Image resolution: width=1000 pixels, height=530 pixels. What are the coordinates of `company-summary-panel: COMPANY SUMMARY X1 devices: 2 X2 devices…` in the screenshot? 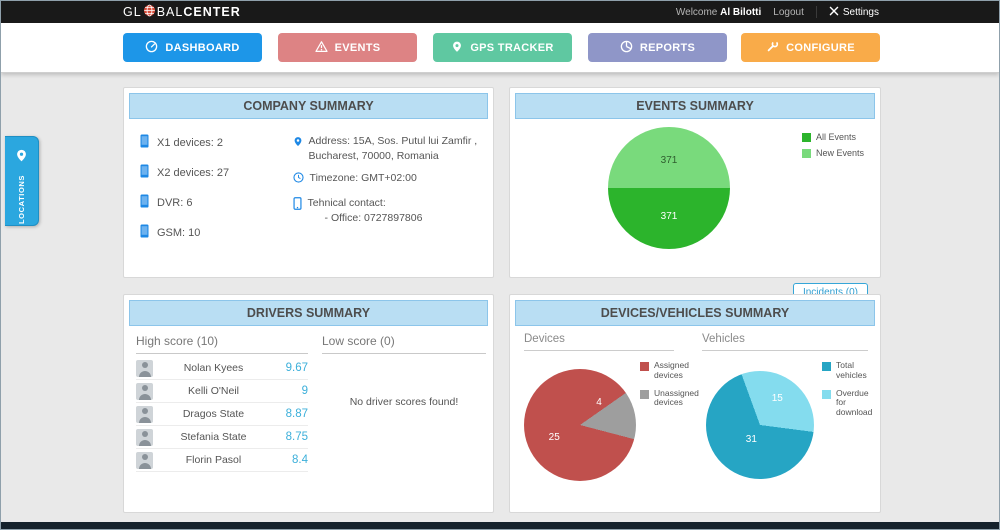 It's located at (308, 182).